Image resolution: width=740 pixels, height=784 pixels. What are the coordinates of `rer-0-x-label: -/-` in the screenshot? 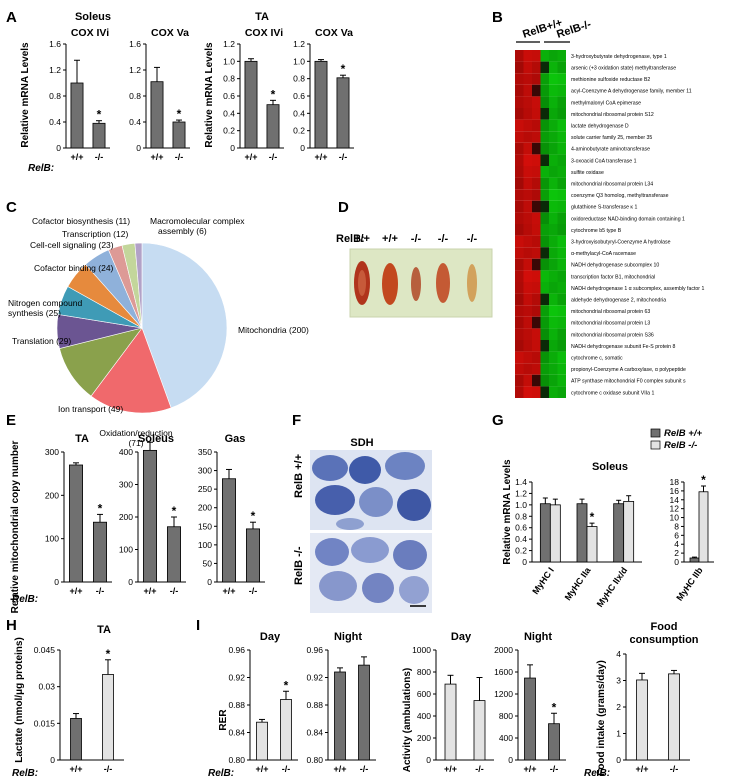 It's located at (286, 769).